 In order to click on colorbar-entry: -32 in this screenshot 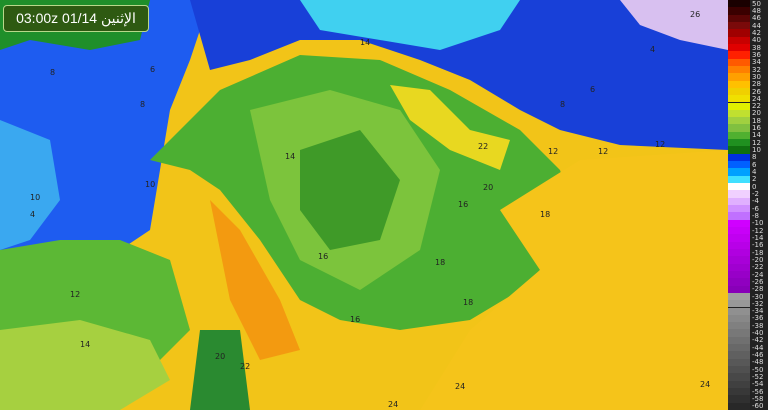, I will do `click(748, 304)`.